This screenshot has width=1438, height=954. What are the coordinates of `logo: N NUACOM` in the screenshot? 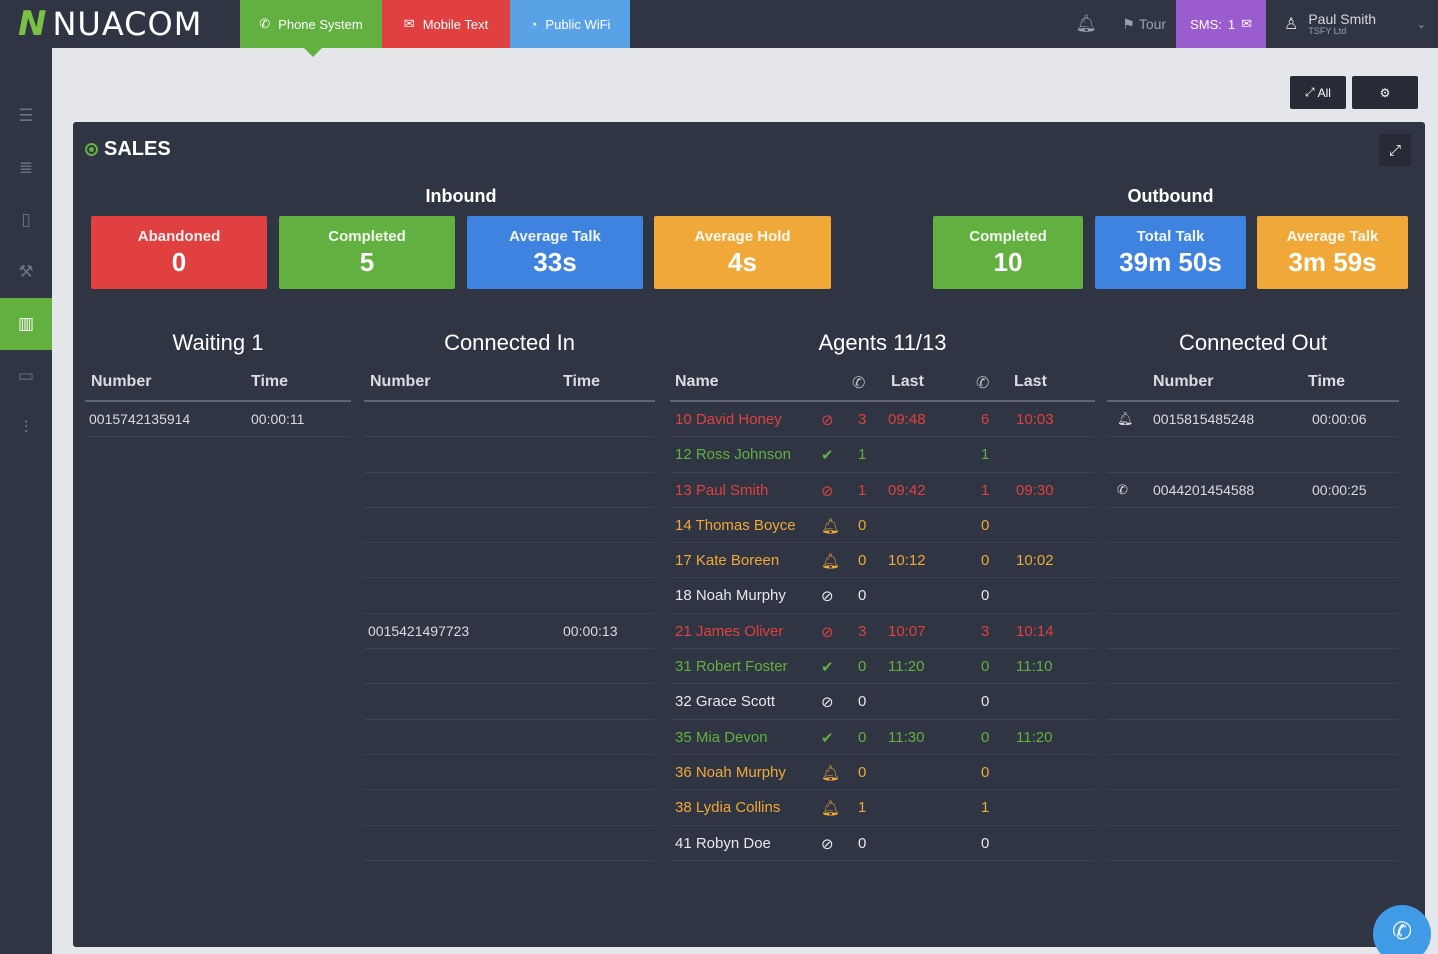 It's located at (120, 24).